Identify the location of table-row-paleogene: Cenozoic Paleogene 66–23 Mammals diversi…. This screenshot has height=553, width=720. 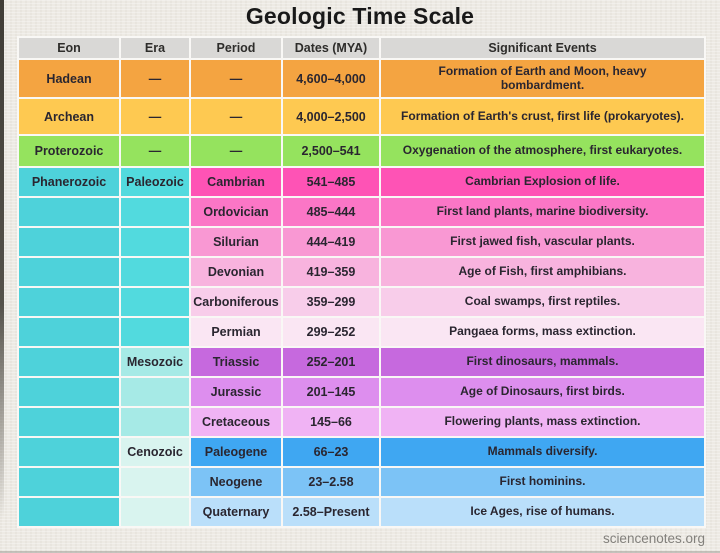
(361, 452).